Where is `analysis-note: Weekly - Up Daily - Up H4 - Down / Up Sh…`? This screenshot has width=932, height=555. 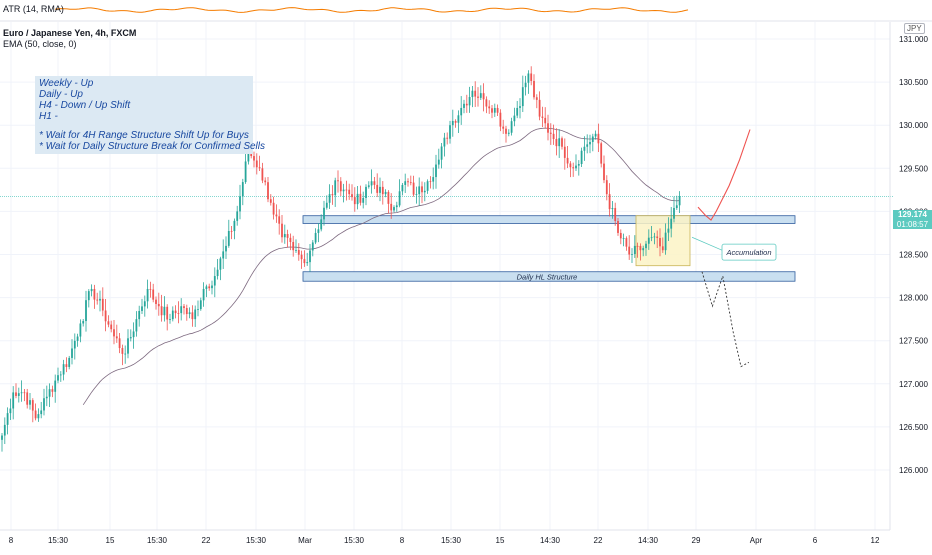 analysis-note: Weekly - Up Daily - Up H4 - Down / Up Sh… is located at coordinates (150, 115).